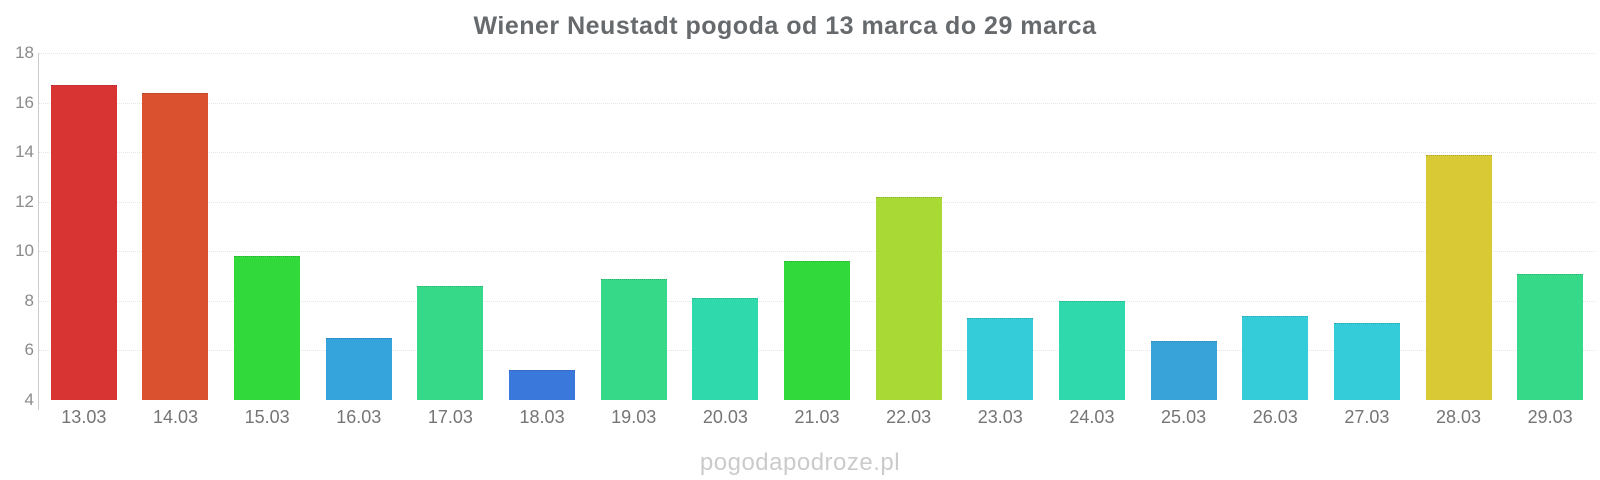  I want to click on y-tick-label: 6, so click(29, 350).